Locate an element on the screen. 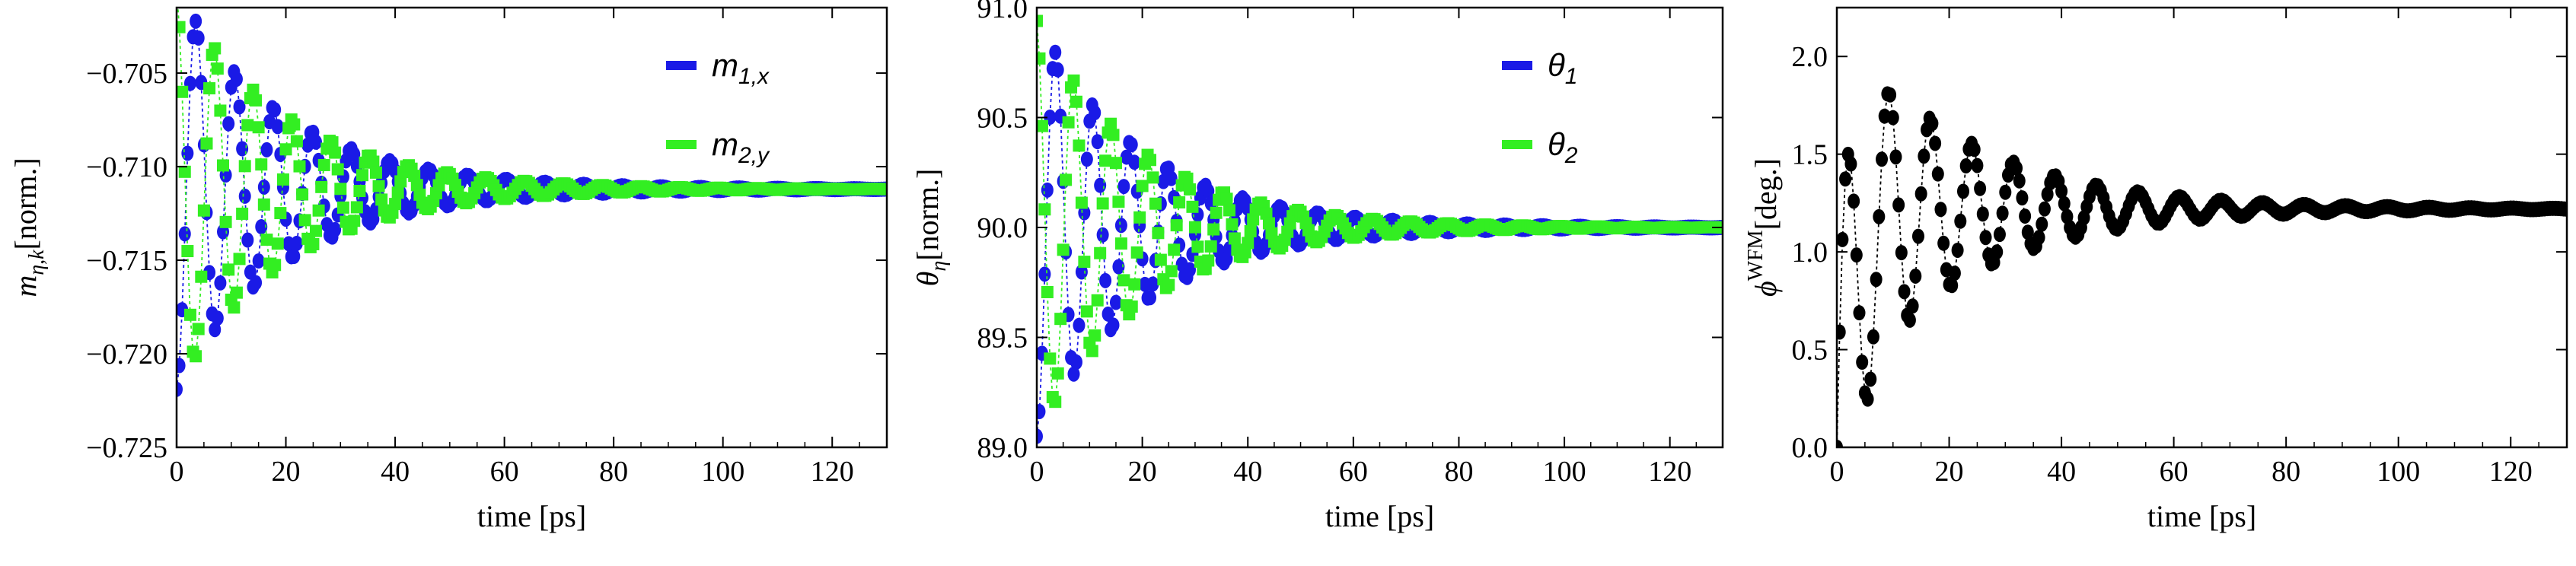 The height and width of the screenshot is (566, 2576). y-axis-title: θη[norm.] is located at coordinates (930, 228).